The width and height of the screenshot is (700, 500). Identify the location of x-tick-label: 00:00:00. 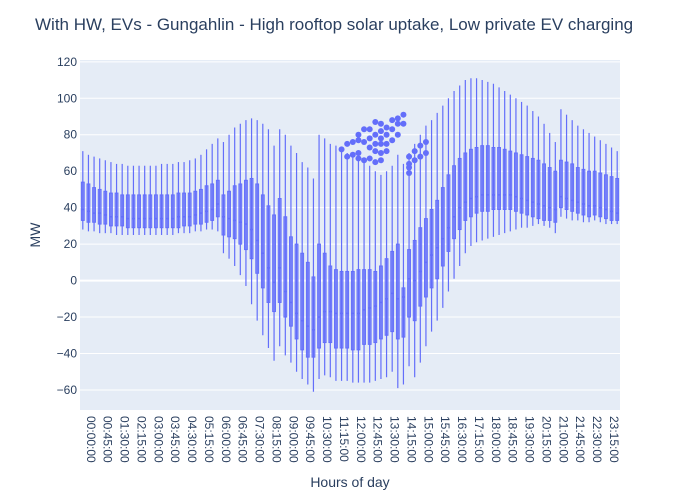
(91, 439).